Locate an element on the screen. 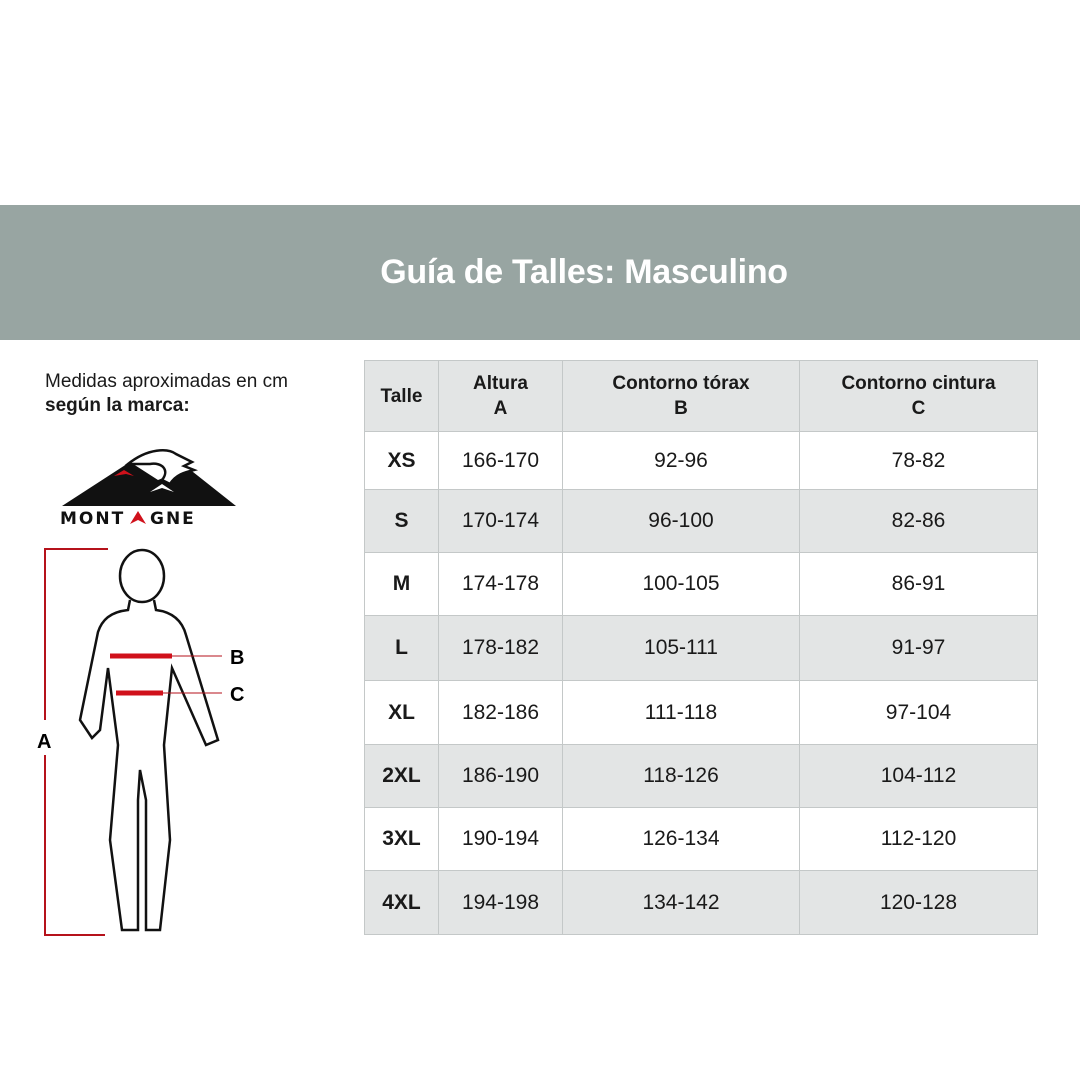 The width and height of the screenshot is (1080, 1080). measure-cell: 111-118 is located at coordinates (681, 712).